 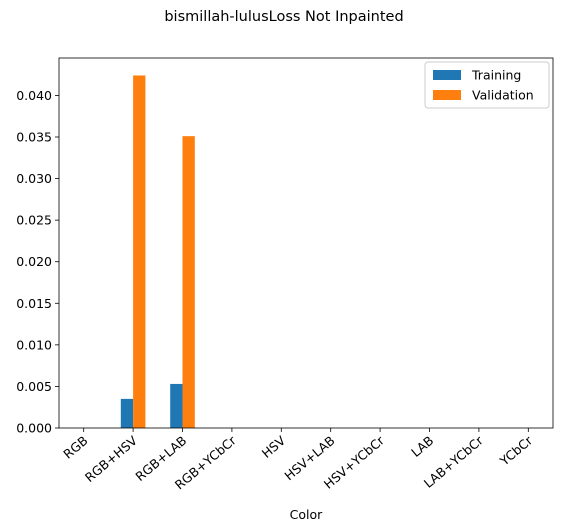 What do you see at coordinates (34, 95) in the screenshot?
I see `y-tick-label: 0.040` at bounding box center [34, 95].